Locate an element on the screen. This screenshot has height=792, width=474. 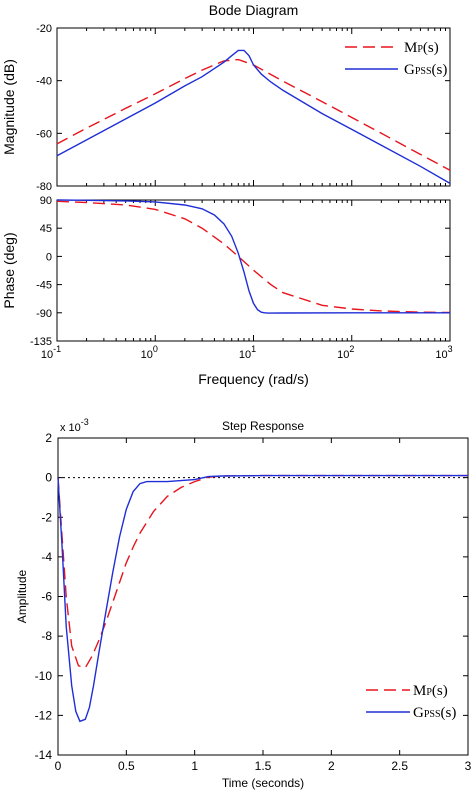
magnitude-ytick-label: -80 is located at coordinates (44, 187).